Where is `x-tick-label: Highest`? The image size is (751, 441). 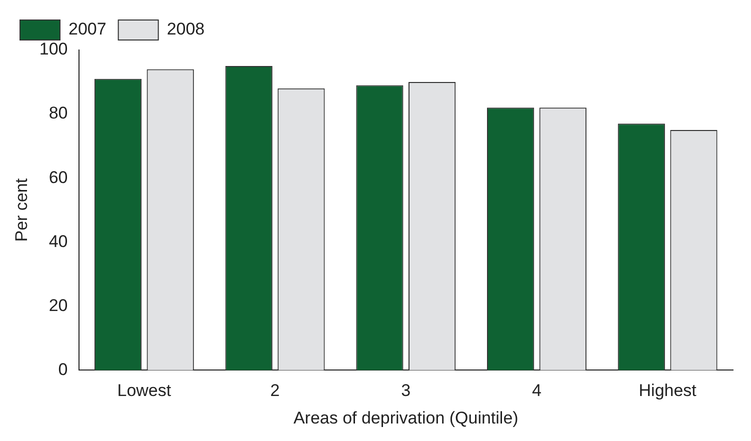
x-tick-label: Highest is located at coordinates (667, 390).